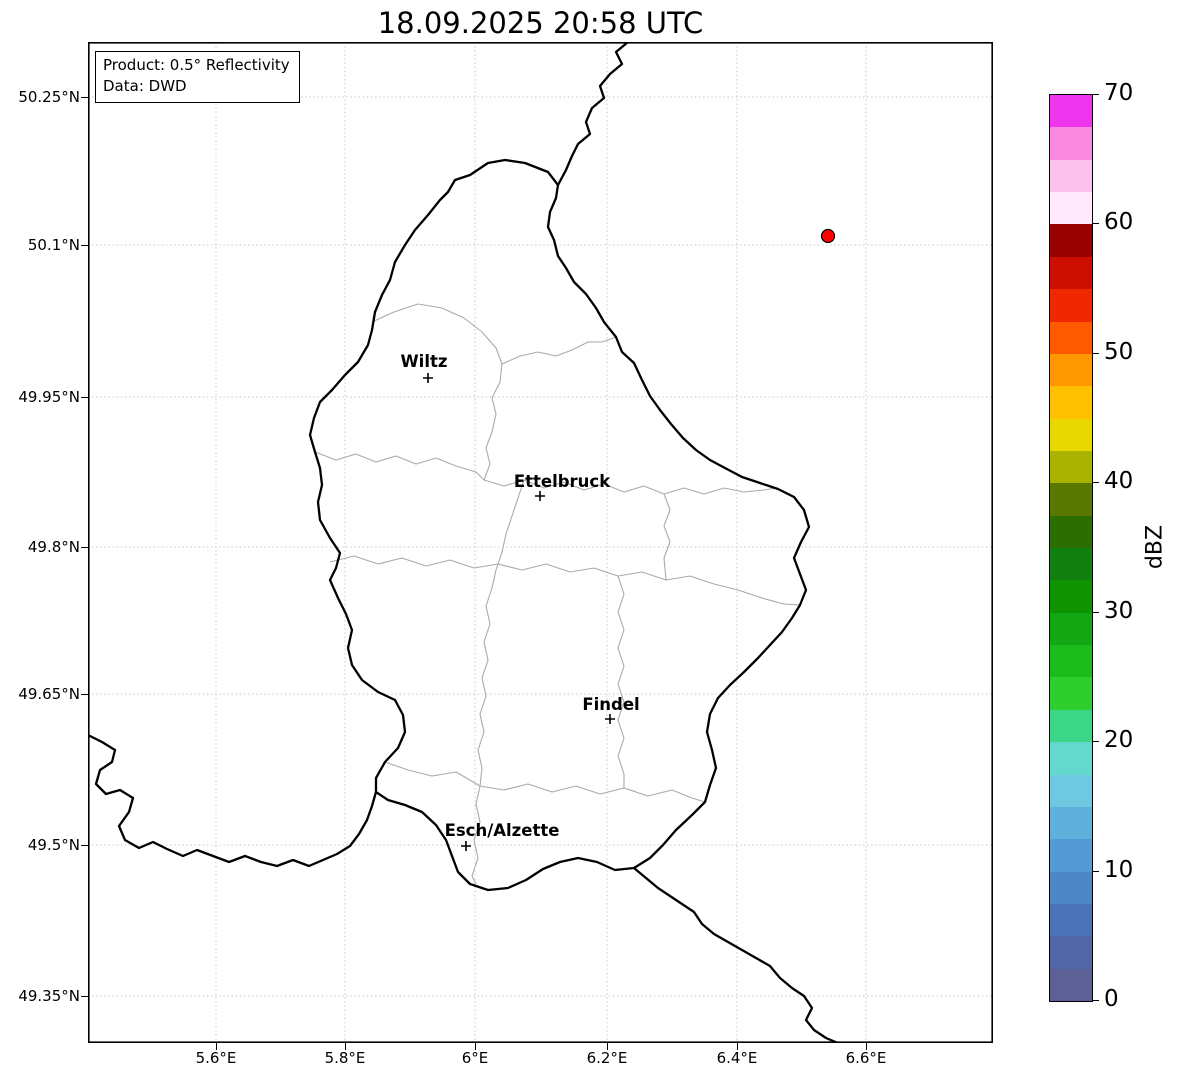 The image size is (1184, 1081). I want to click on y-axis-label: 50.25°N, so click(49, 97).